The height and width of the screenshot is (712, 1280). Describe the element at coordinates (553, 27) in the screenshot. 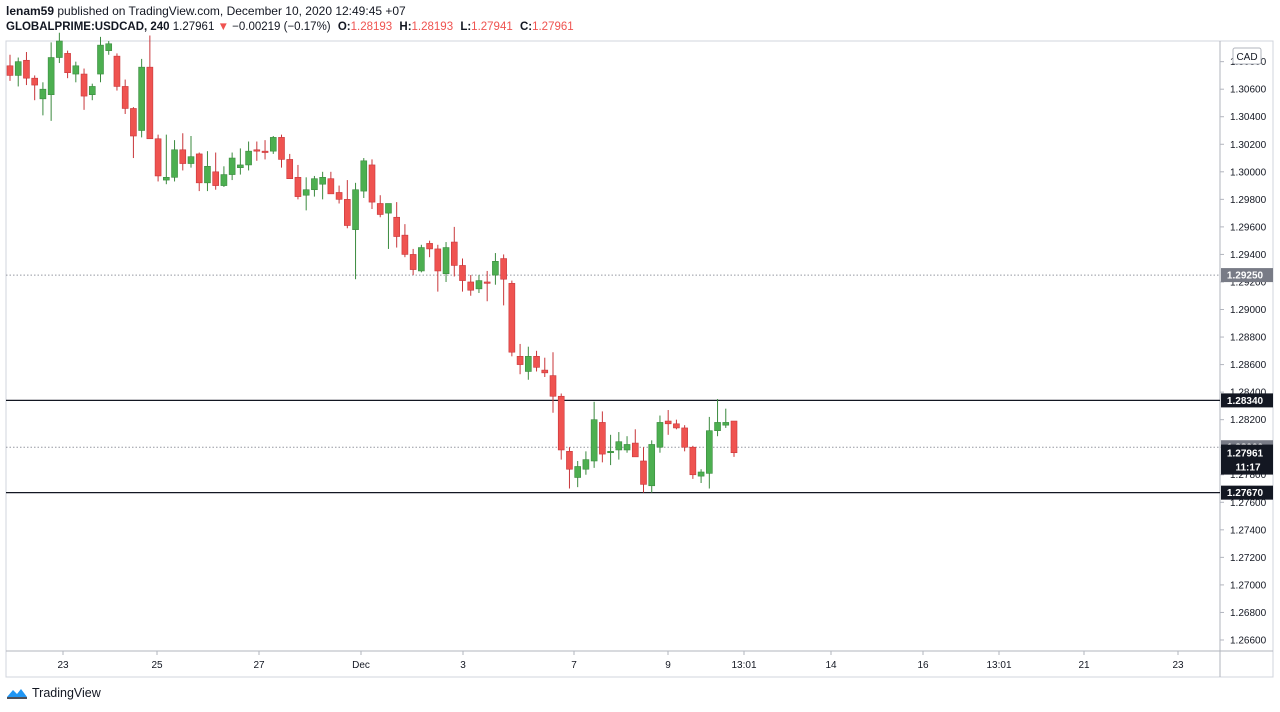

I see `close-value: 1.27961` at that location.